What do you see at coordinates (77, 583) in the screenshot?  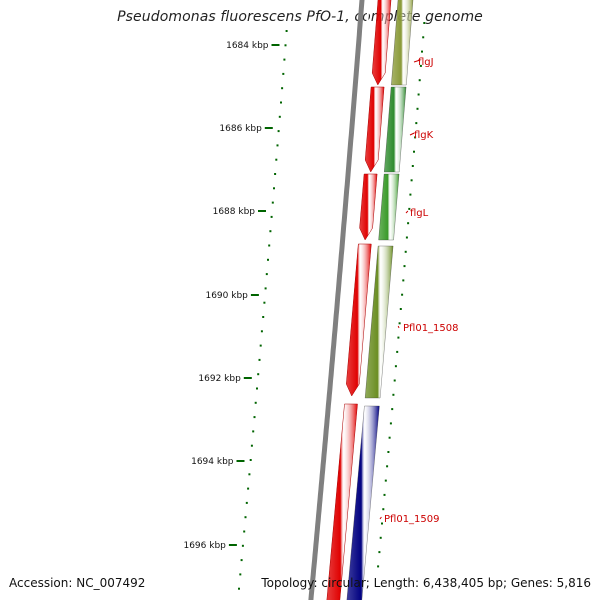 I see `accession-text: Accession: NC_007492` at bounding box center [77, 583].